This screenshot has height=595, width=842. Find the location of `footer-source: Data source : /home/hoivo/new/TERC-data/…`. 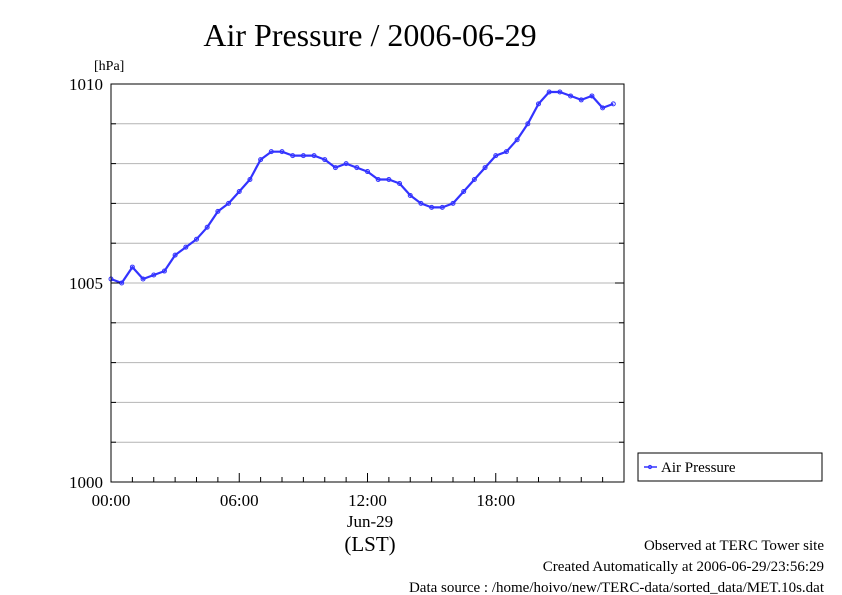

footer-source: Data source : /home/hoivo/new/TERC-data/… is located at coordinates (617, 587).